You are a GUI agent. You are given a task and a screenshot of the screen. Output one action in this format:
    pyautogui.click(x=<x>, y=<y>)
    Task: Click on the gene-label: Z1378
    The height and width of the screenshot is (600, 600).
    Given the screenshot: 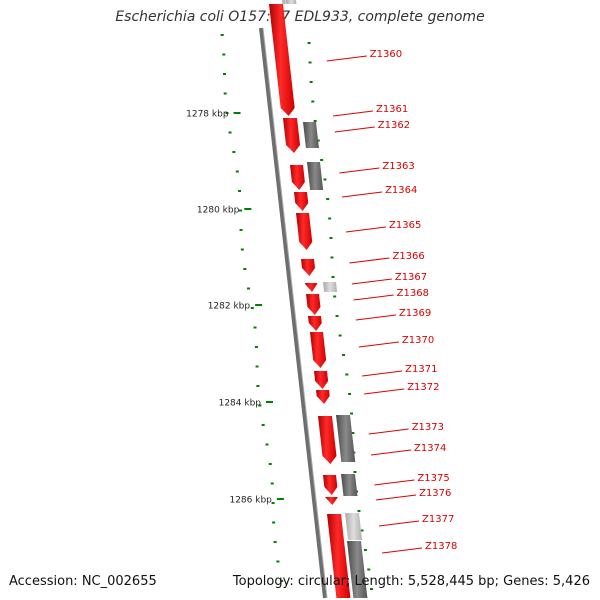 What is the action you would take?
    pyautogui.click(x=441, y=546)
    